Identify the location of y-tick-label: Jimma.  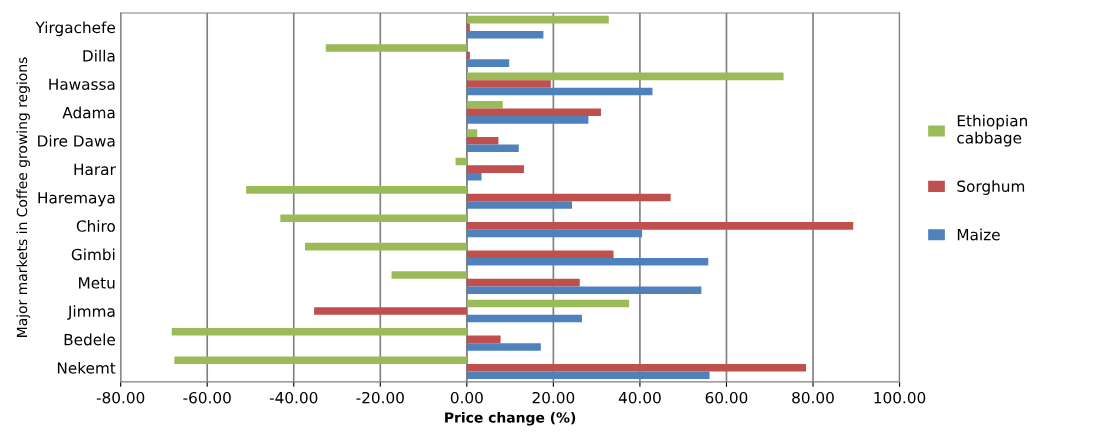
(91, 312).